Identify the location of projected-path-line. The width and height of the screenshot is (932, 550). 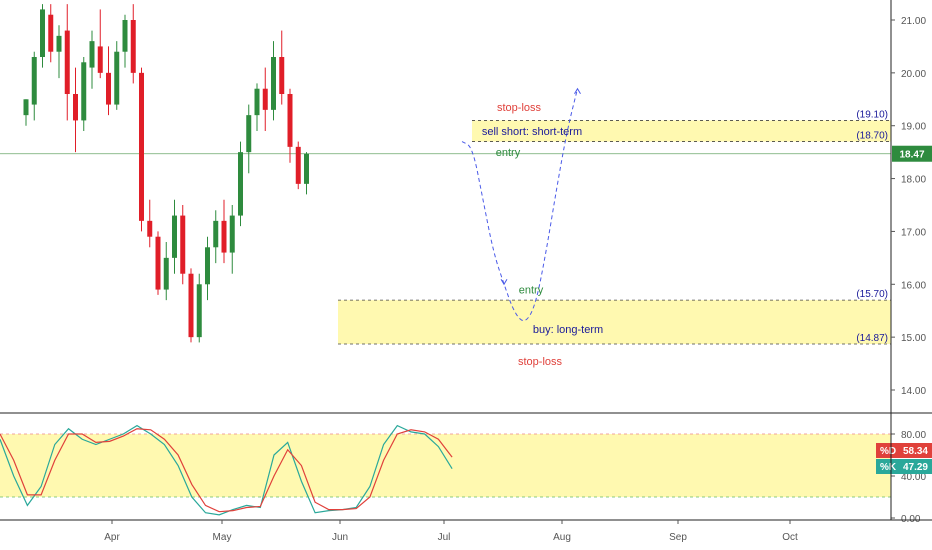
(519, 205).